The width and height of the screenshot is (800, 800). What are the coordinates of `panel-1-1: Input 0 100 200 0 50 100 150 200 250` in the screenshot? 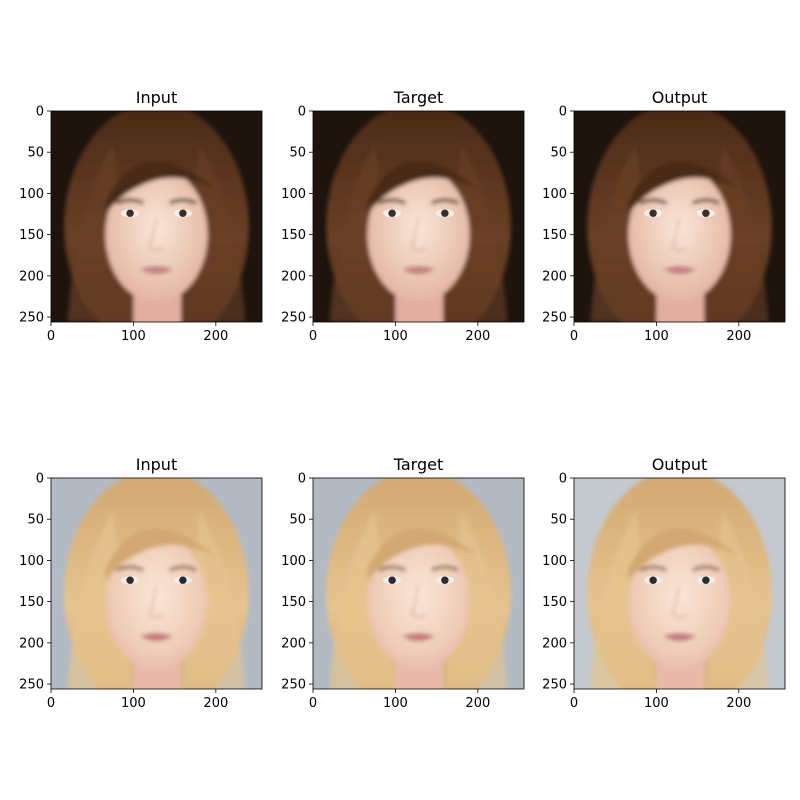 It's located at (141, 216).